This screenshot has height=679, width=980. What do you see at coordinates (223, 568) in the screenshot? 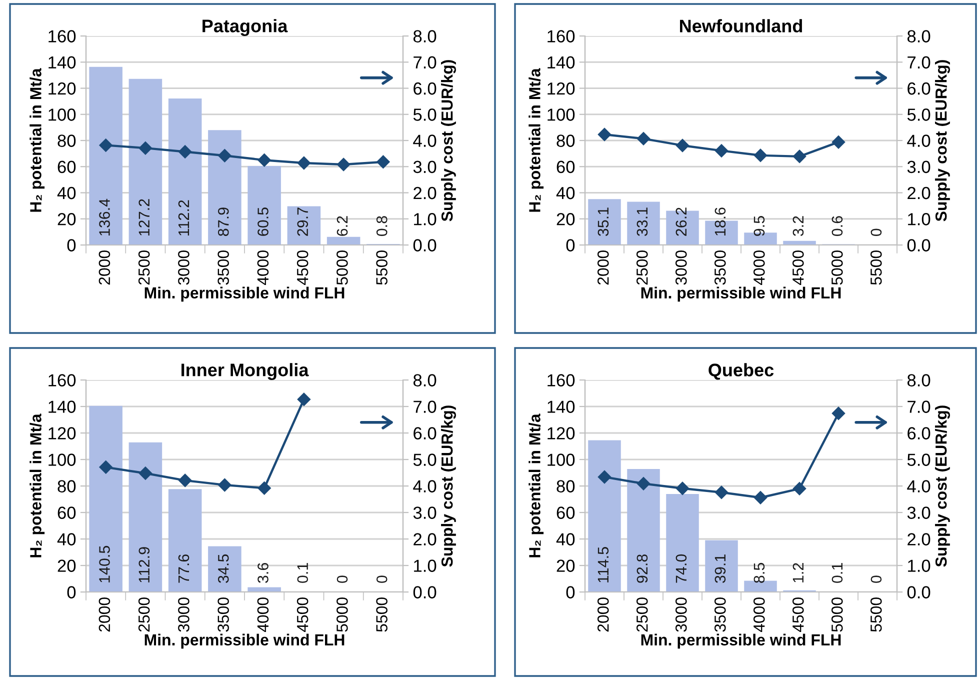
I see `data-label: 34.5` at bounding box center [223, 568].